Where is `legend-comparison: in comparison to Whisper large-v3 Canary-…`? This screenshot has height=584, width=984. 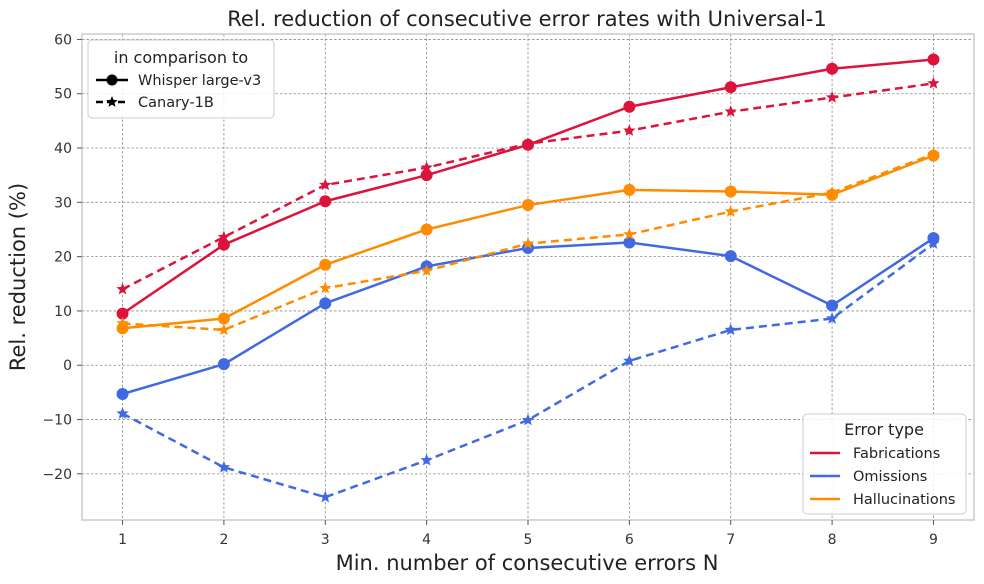
legend-comparison: in comparison to Whisper large-v3 Canary-… is located at coordinates (181, 79).